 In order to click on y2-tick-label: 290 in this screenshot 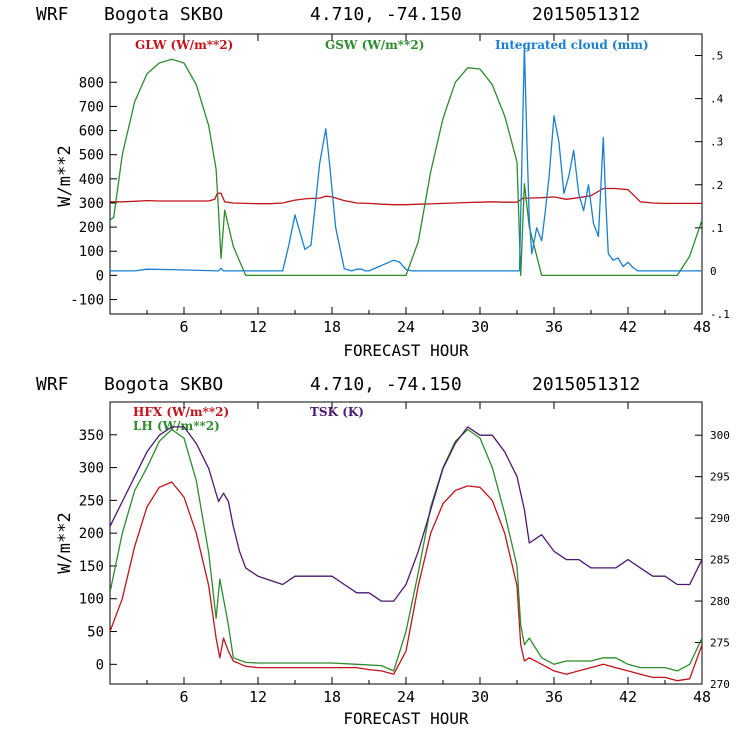, I will do `click(720, 518)`.